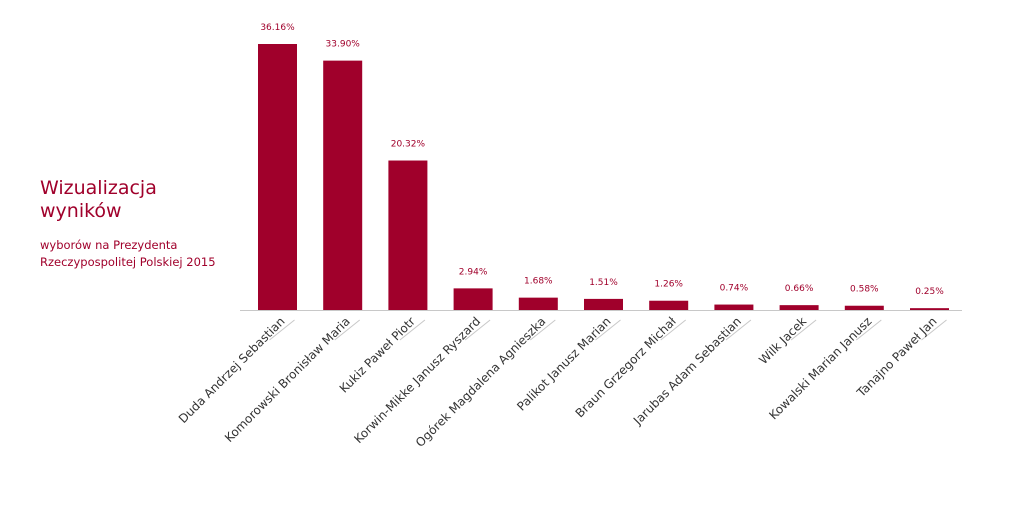  I want to click on data-label: 0.74%, so click(734, 289).